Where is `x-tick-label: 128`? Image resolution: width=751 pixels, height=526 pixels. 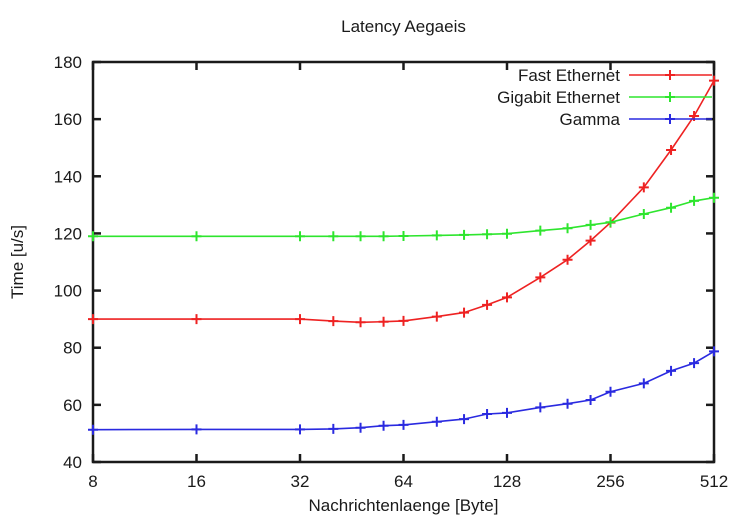 x-tick-label: 128 is located at coordinates (507, 481).